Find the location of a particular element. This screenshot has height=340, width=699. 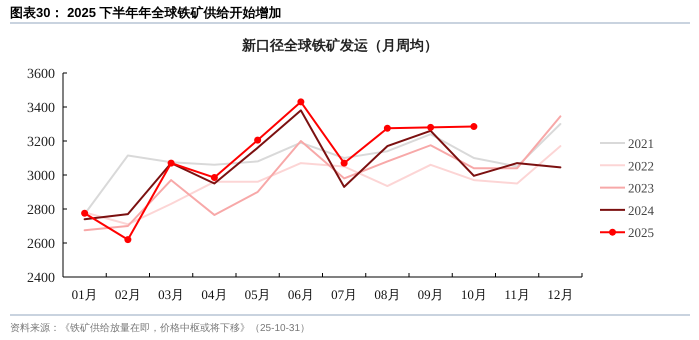

x-tick-label: 01月 is located at coordinates (85, 294).